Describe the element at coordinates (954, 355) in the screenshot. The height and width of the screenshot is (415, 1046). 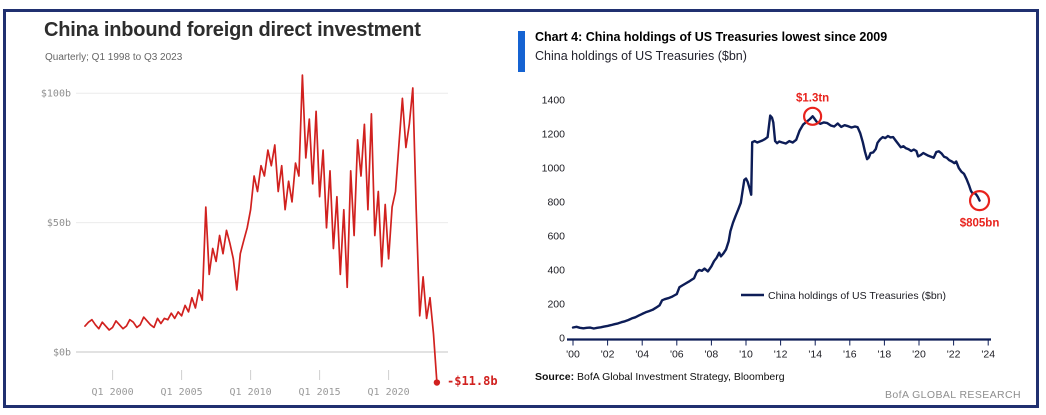
I see `x-axis-tick-label: '22` at that location.